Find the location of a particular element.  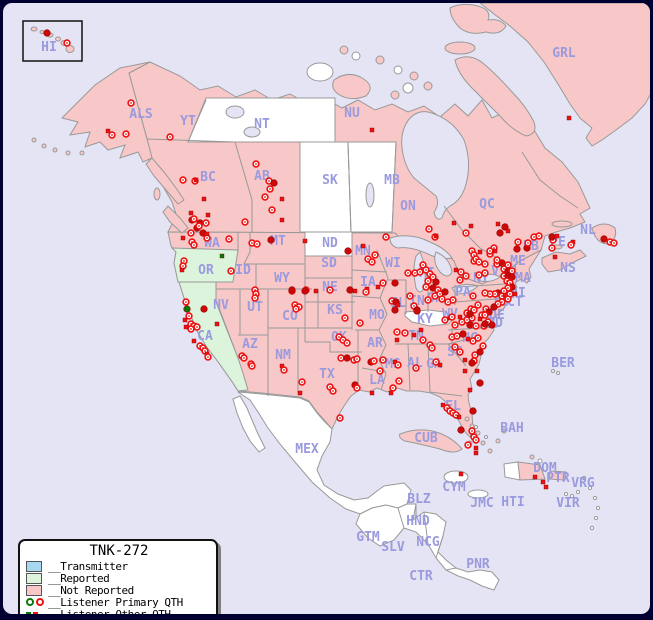

region-label-CO: CO is located at coordinates (290, 316).